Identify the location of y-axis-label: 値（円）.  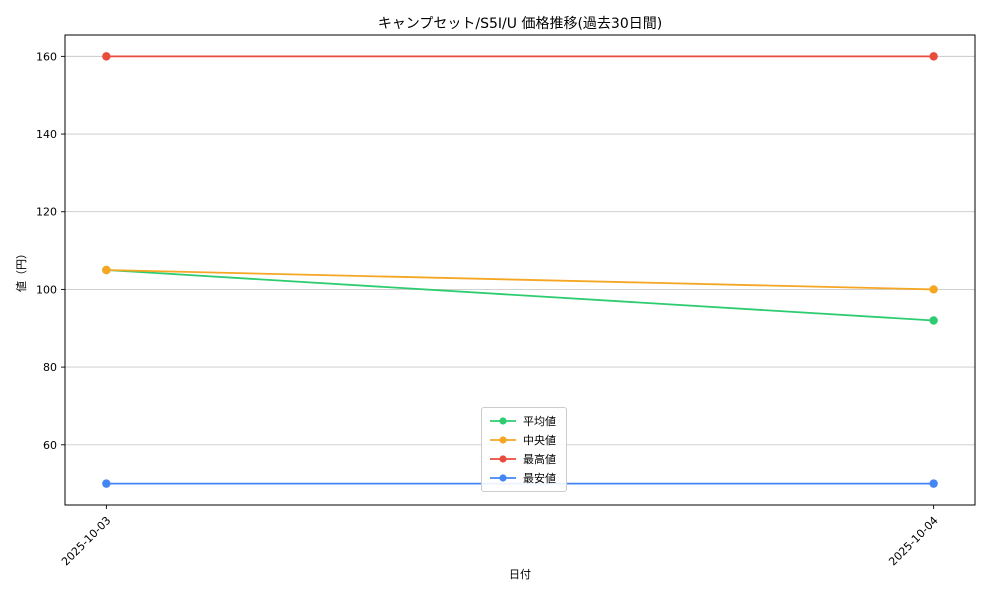
(21, 270).